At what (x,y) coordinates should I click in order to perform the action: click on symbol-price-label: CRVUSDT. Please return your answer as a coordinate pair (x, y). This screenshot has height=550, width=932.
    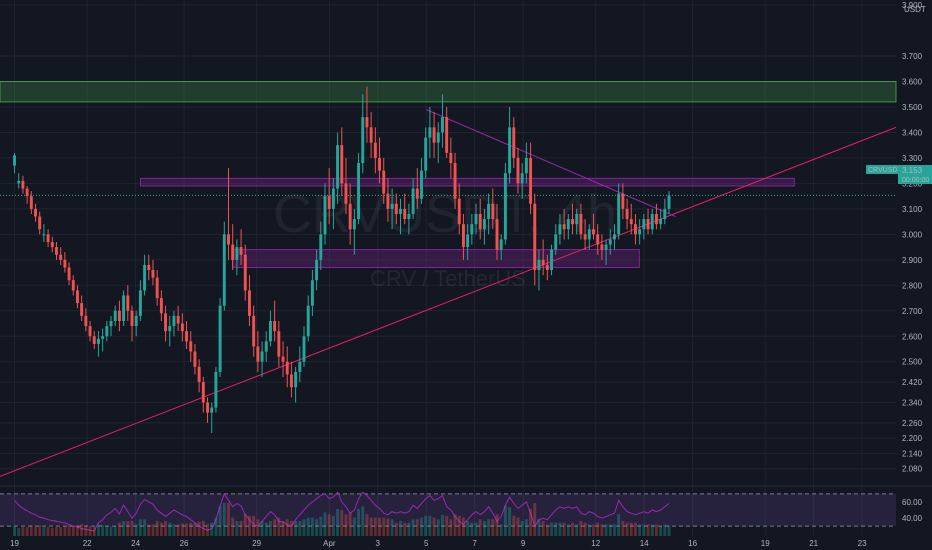
    Looking at the image, I should click on (885, 170).